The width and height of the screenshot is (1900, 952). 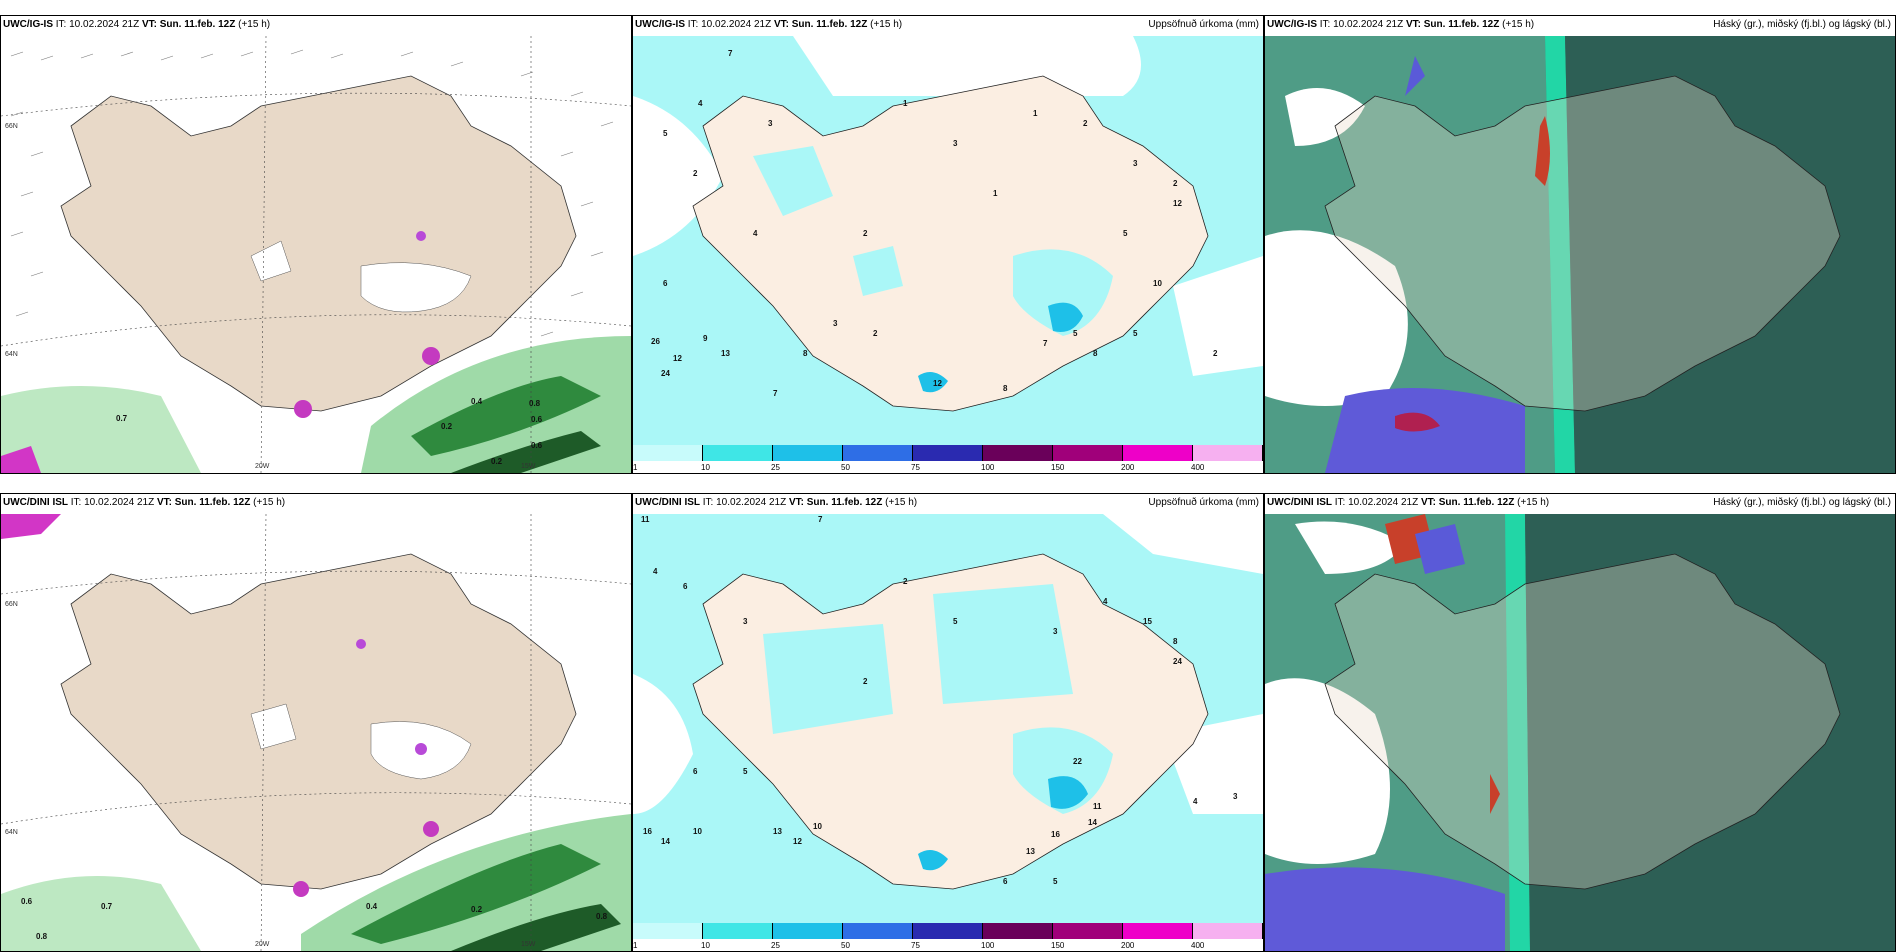 I want to click on colorbar-tick: 50, so click(x=845, y=467).